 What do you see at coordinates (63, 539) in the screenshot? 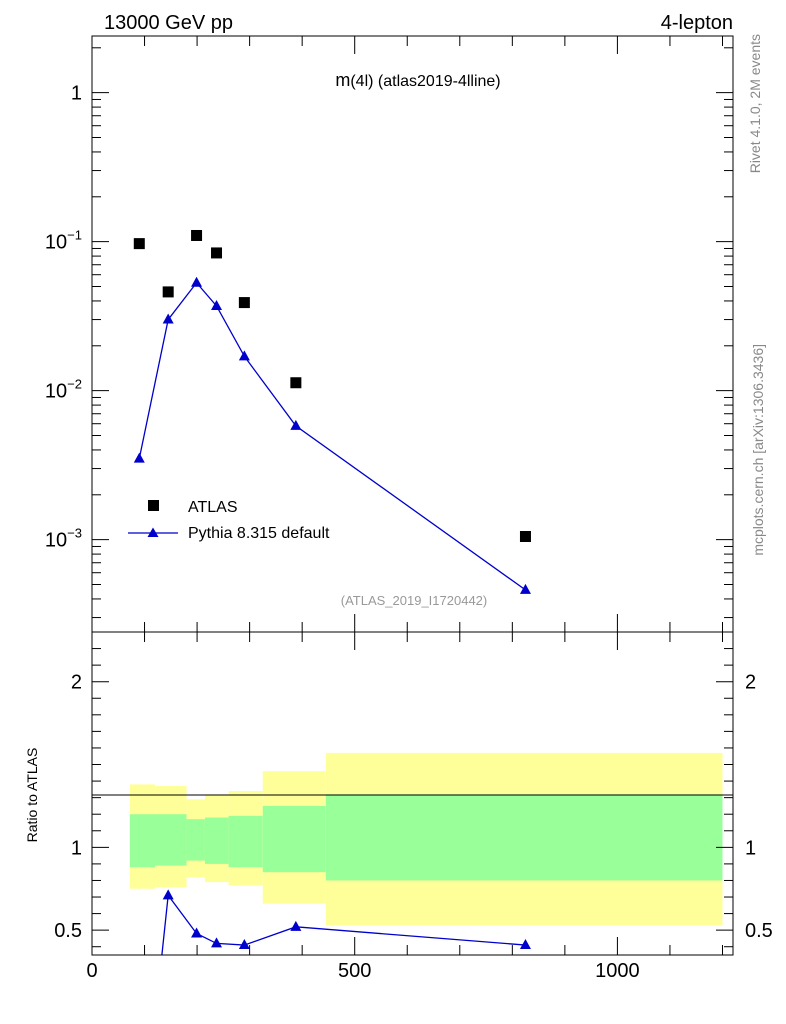
I see `main-y-tick-label: 10⁻³` at bounding box center [63, 539].